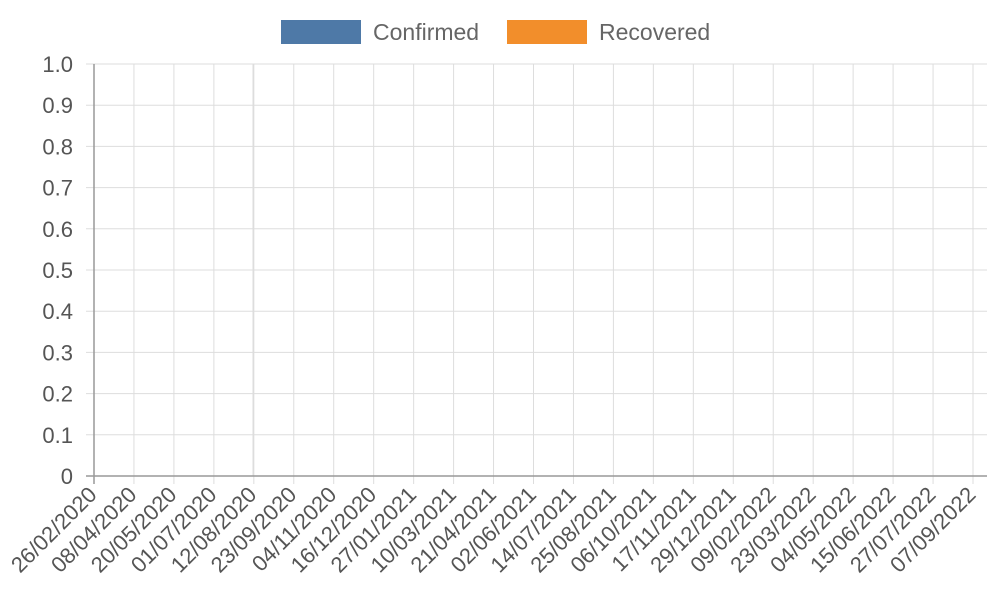 The image size is (1000, 600). I want to click on legend-label-confirmed: Confirmed, so click(426, 32).